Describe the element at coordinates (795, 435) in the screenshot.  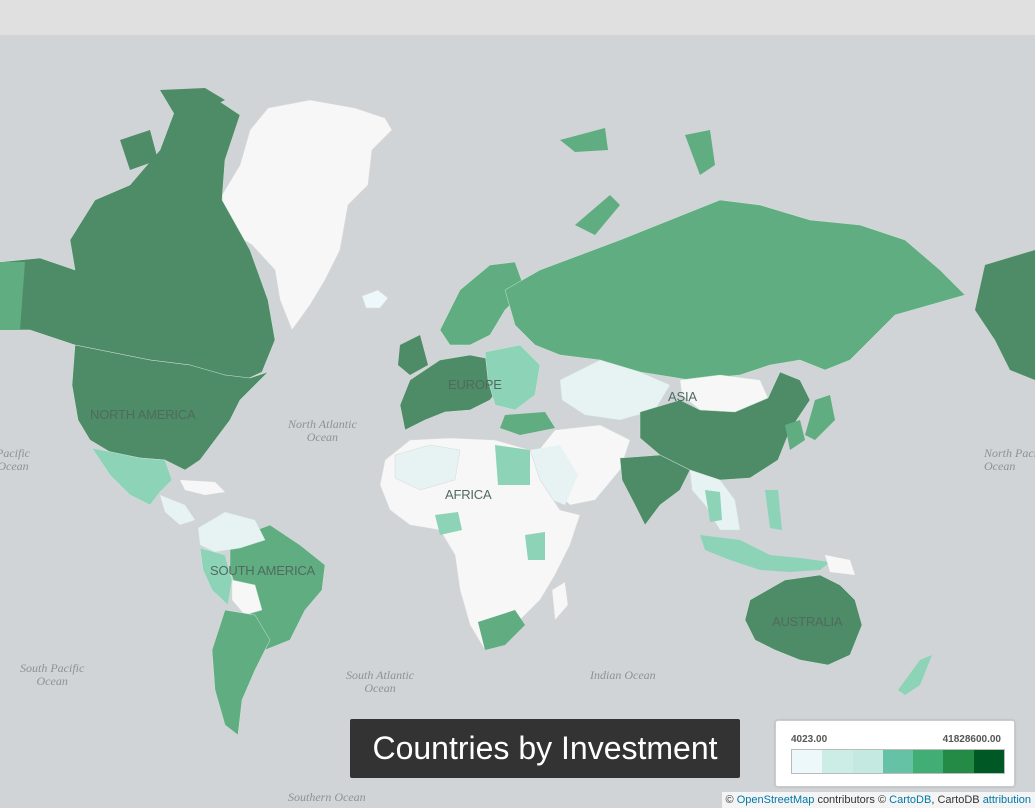
I see `country-korea` at that location.